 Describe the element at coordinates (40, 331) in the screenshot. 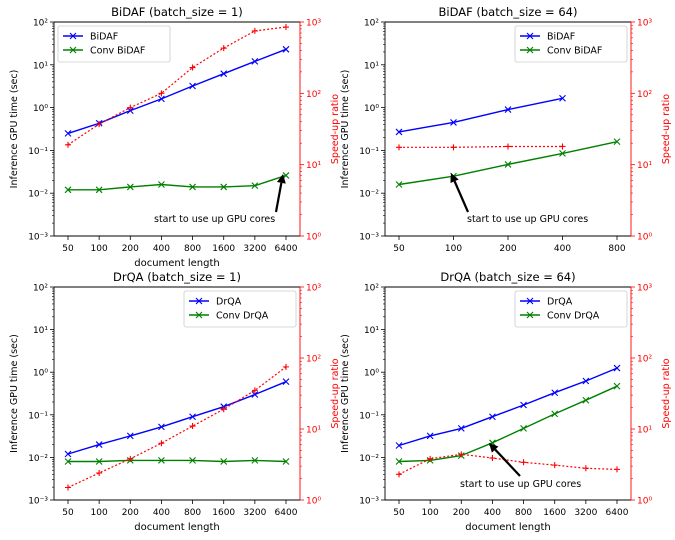

I see `y-tick-label: 10¹` at that location.